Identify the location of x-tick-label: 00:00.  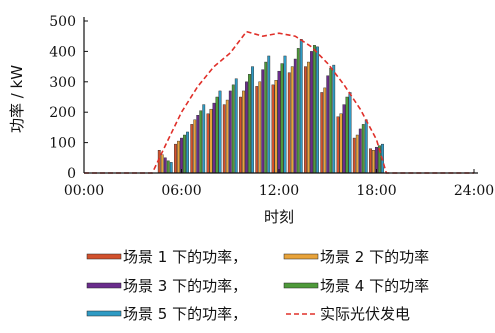
(84, 191).